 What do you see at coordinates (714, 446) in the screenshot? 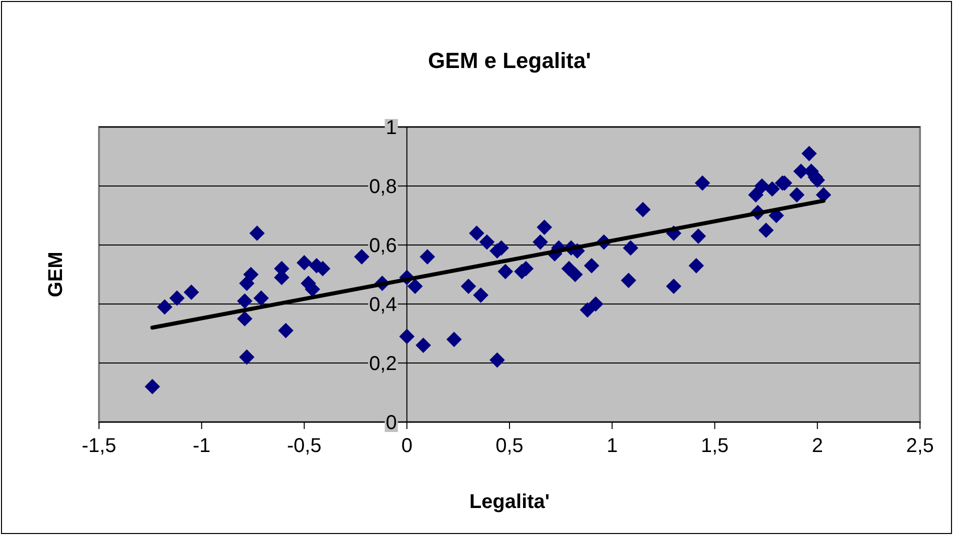
I see `x-tick-label: 1,5` at bounding box center [714, 446].